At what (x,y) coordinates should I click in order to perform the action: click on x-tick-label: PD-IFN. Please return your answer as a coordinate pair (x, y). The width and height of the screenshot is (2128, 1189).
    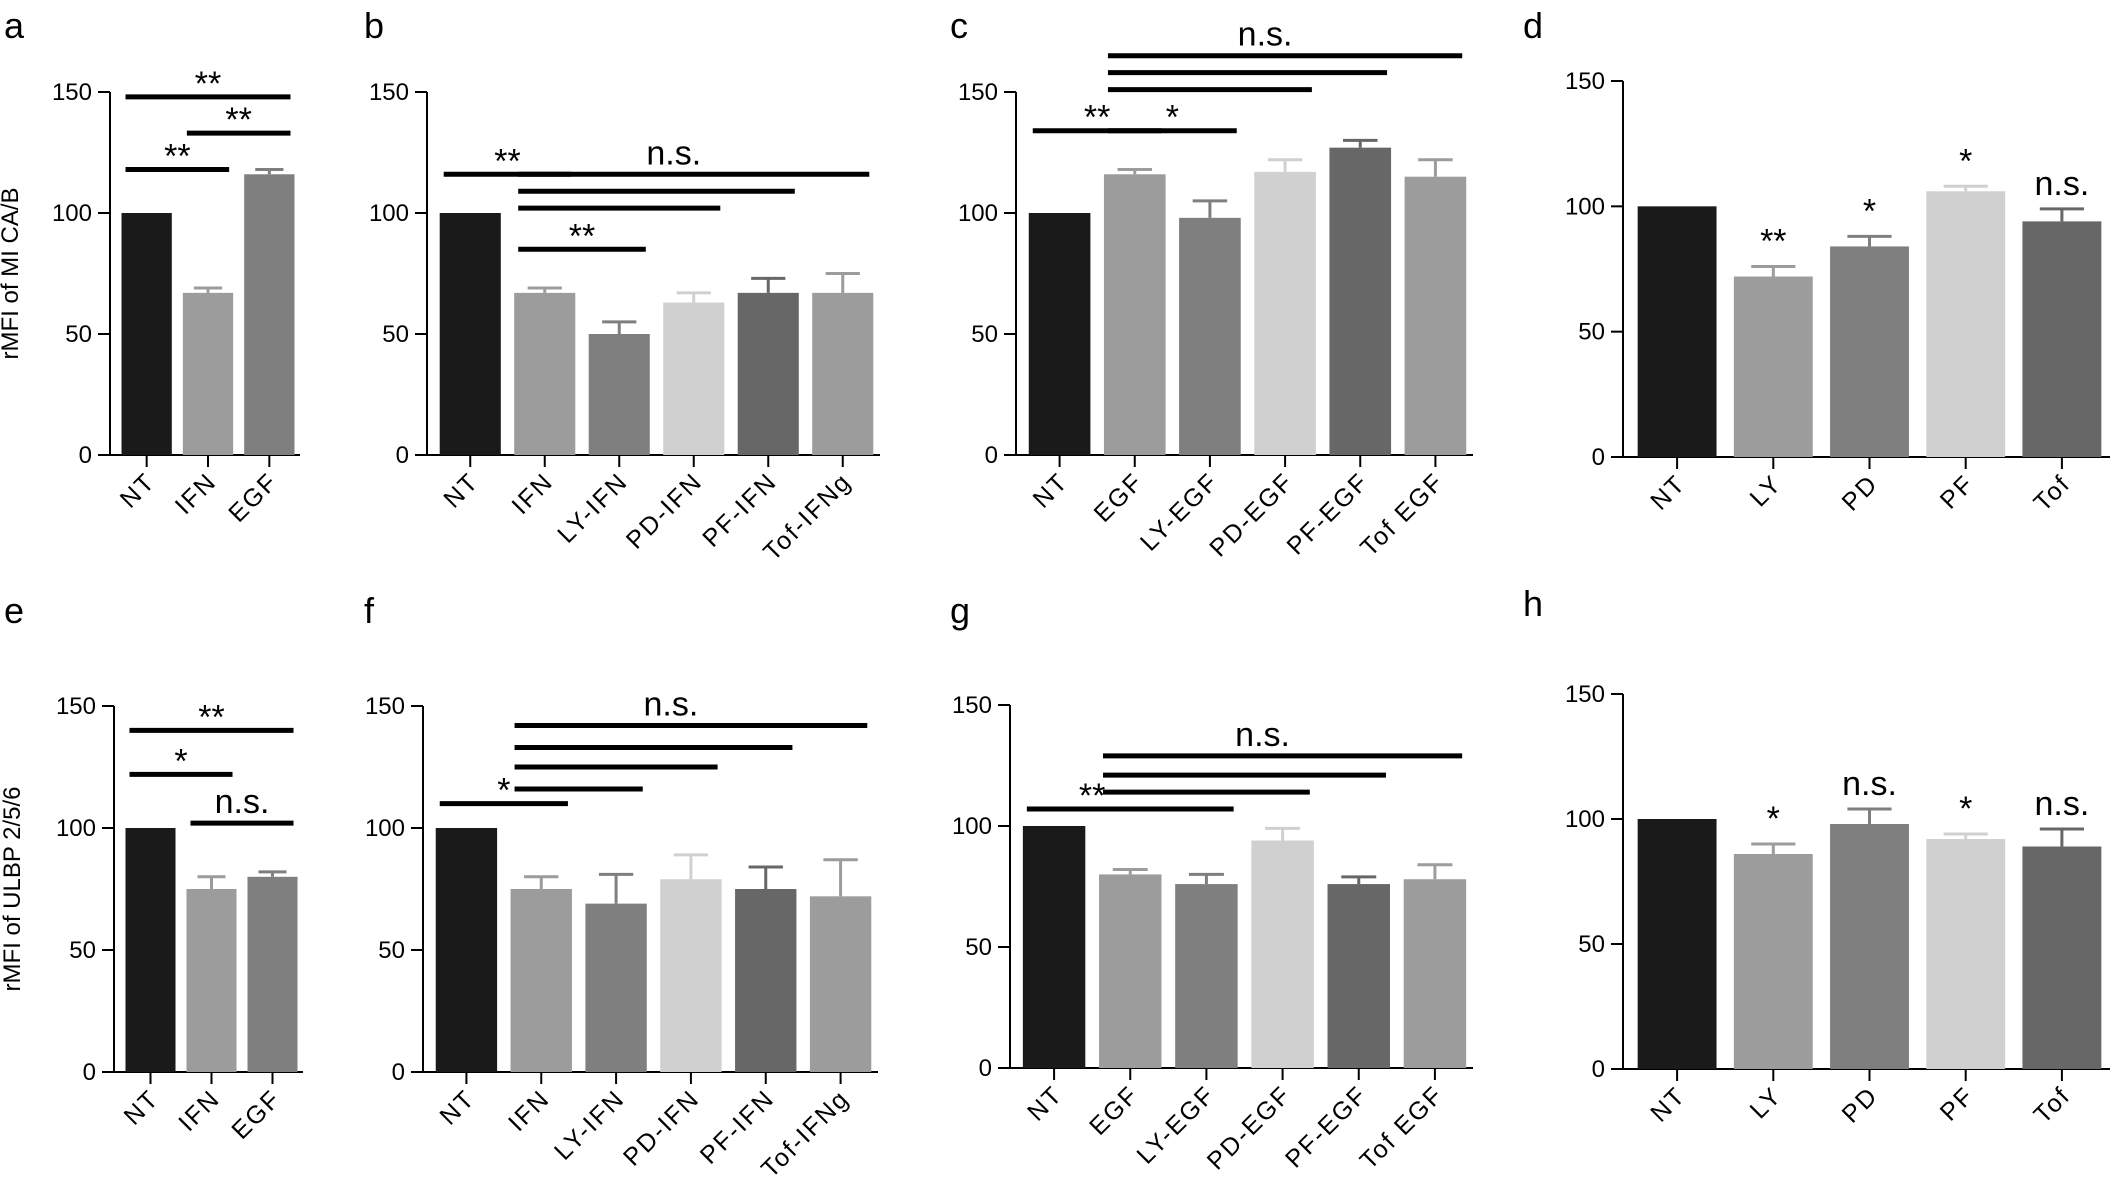
    Looking at the image, I should click on (661, 1127).